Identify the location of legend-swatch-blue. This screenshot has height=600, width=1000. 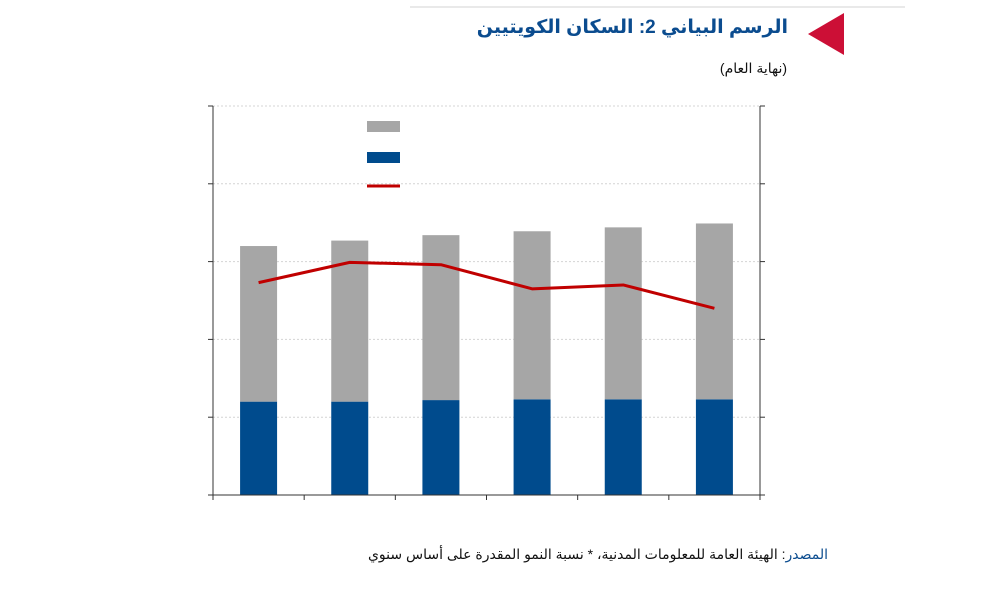
(383, 157).